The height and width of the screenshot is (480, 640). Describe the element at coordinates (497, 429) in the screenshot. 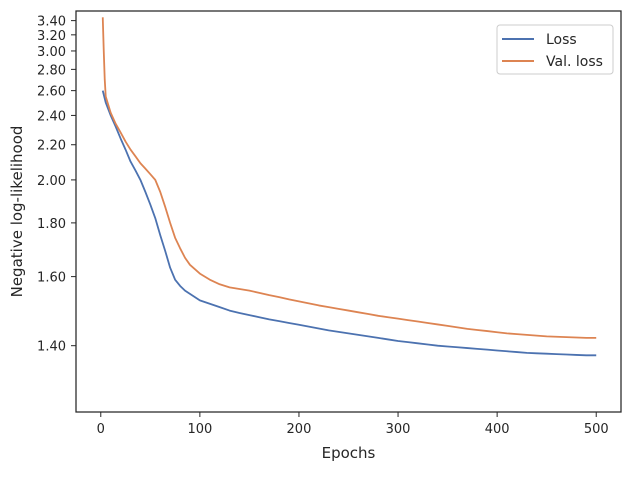

I see `x-tick-label: 400` at that location.